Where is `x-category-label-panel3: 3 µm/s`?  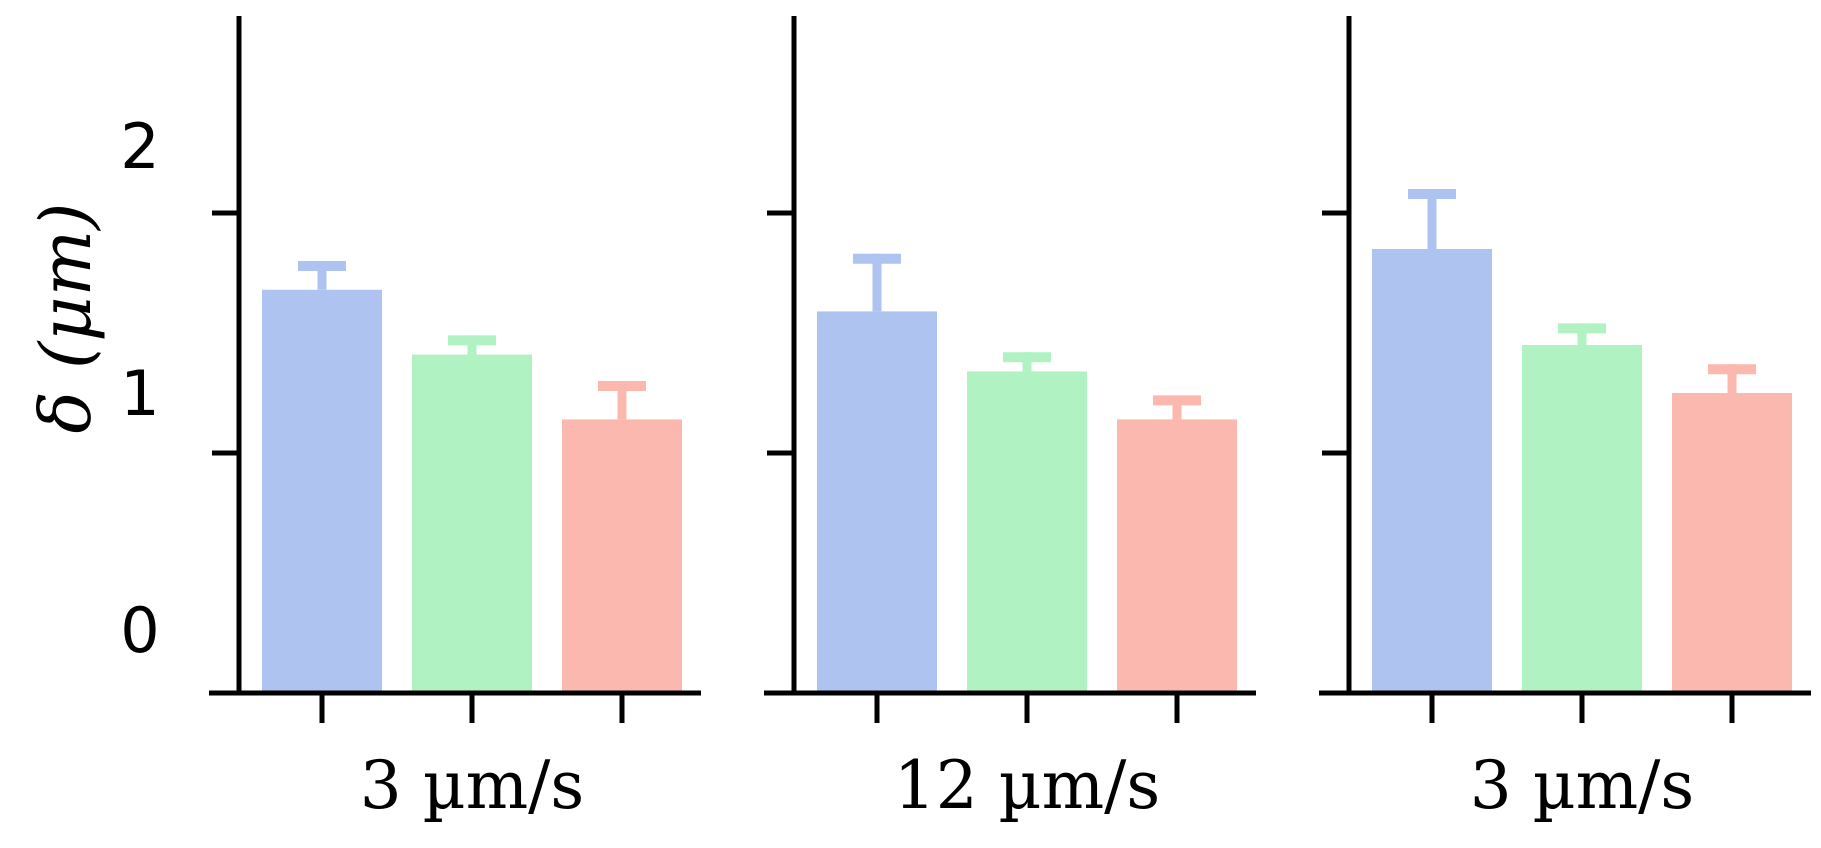
x-category-label-panel3: 3 µm/s is located at coordinates (1582, 785).